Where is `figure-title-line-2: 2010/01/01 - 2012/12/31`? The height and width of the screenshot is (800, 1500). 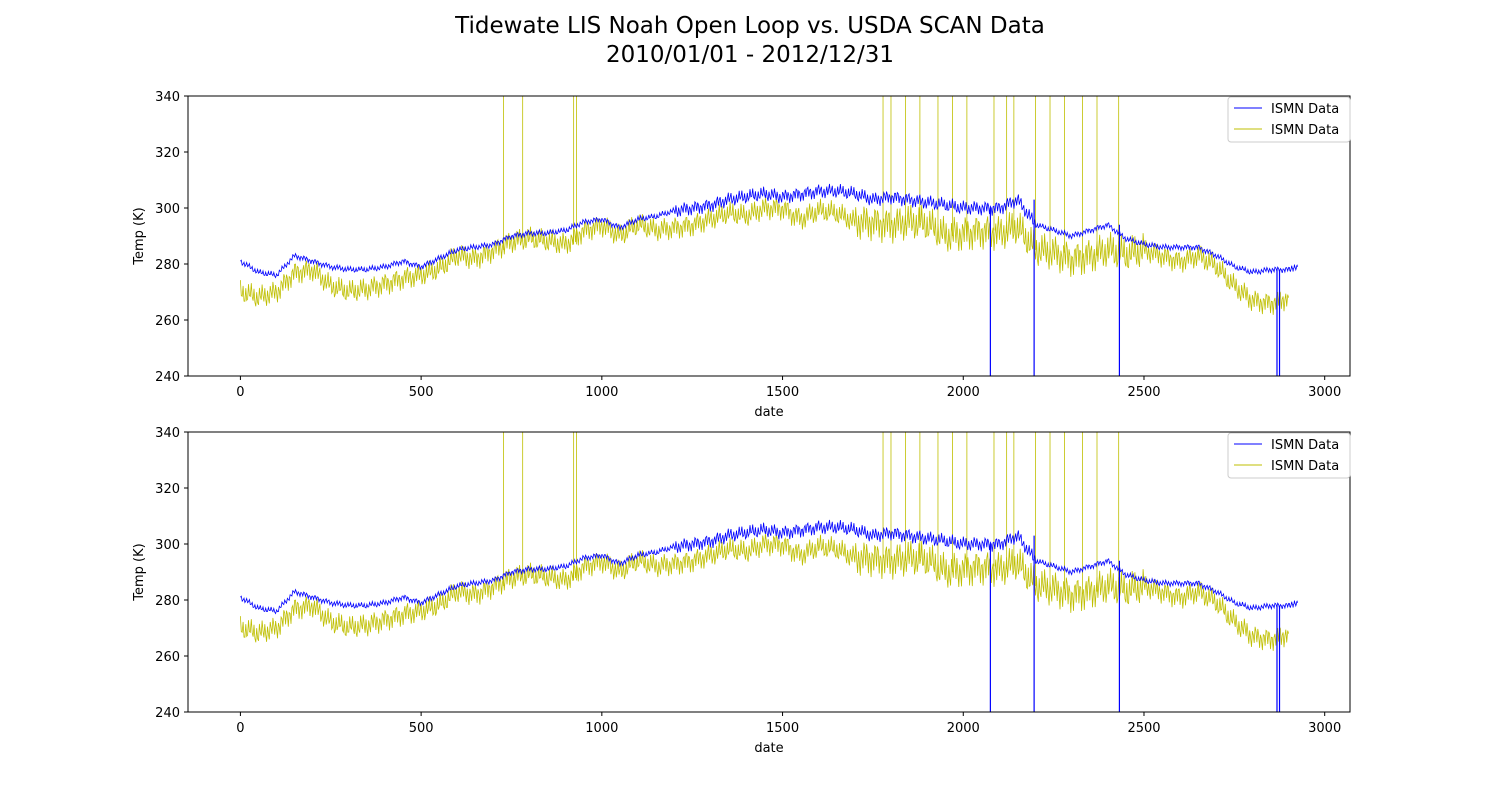 figure-title-line-2: 2010/01/01 - 2012/12/31 is located at coordinates (750, 55).